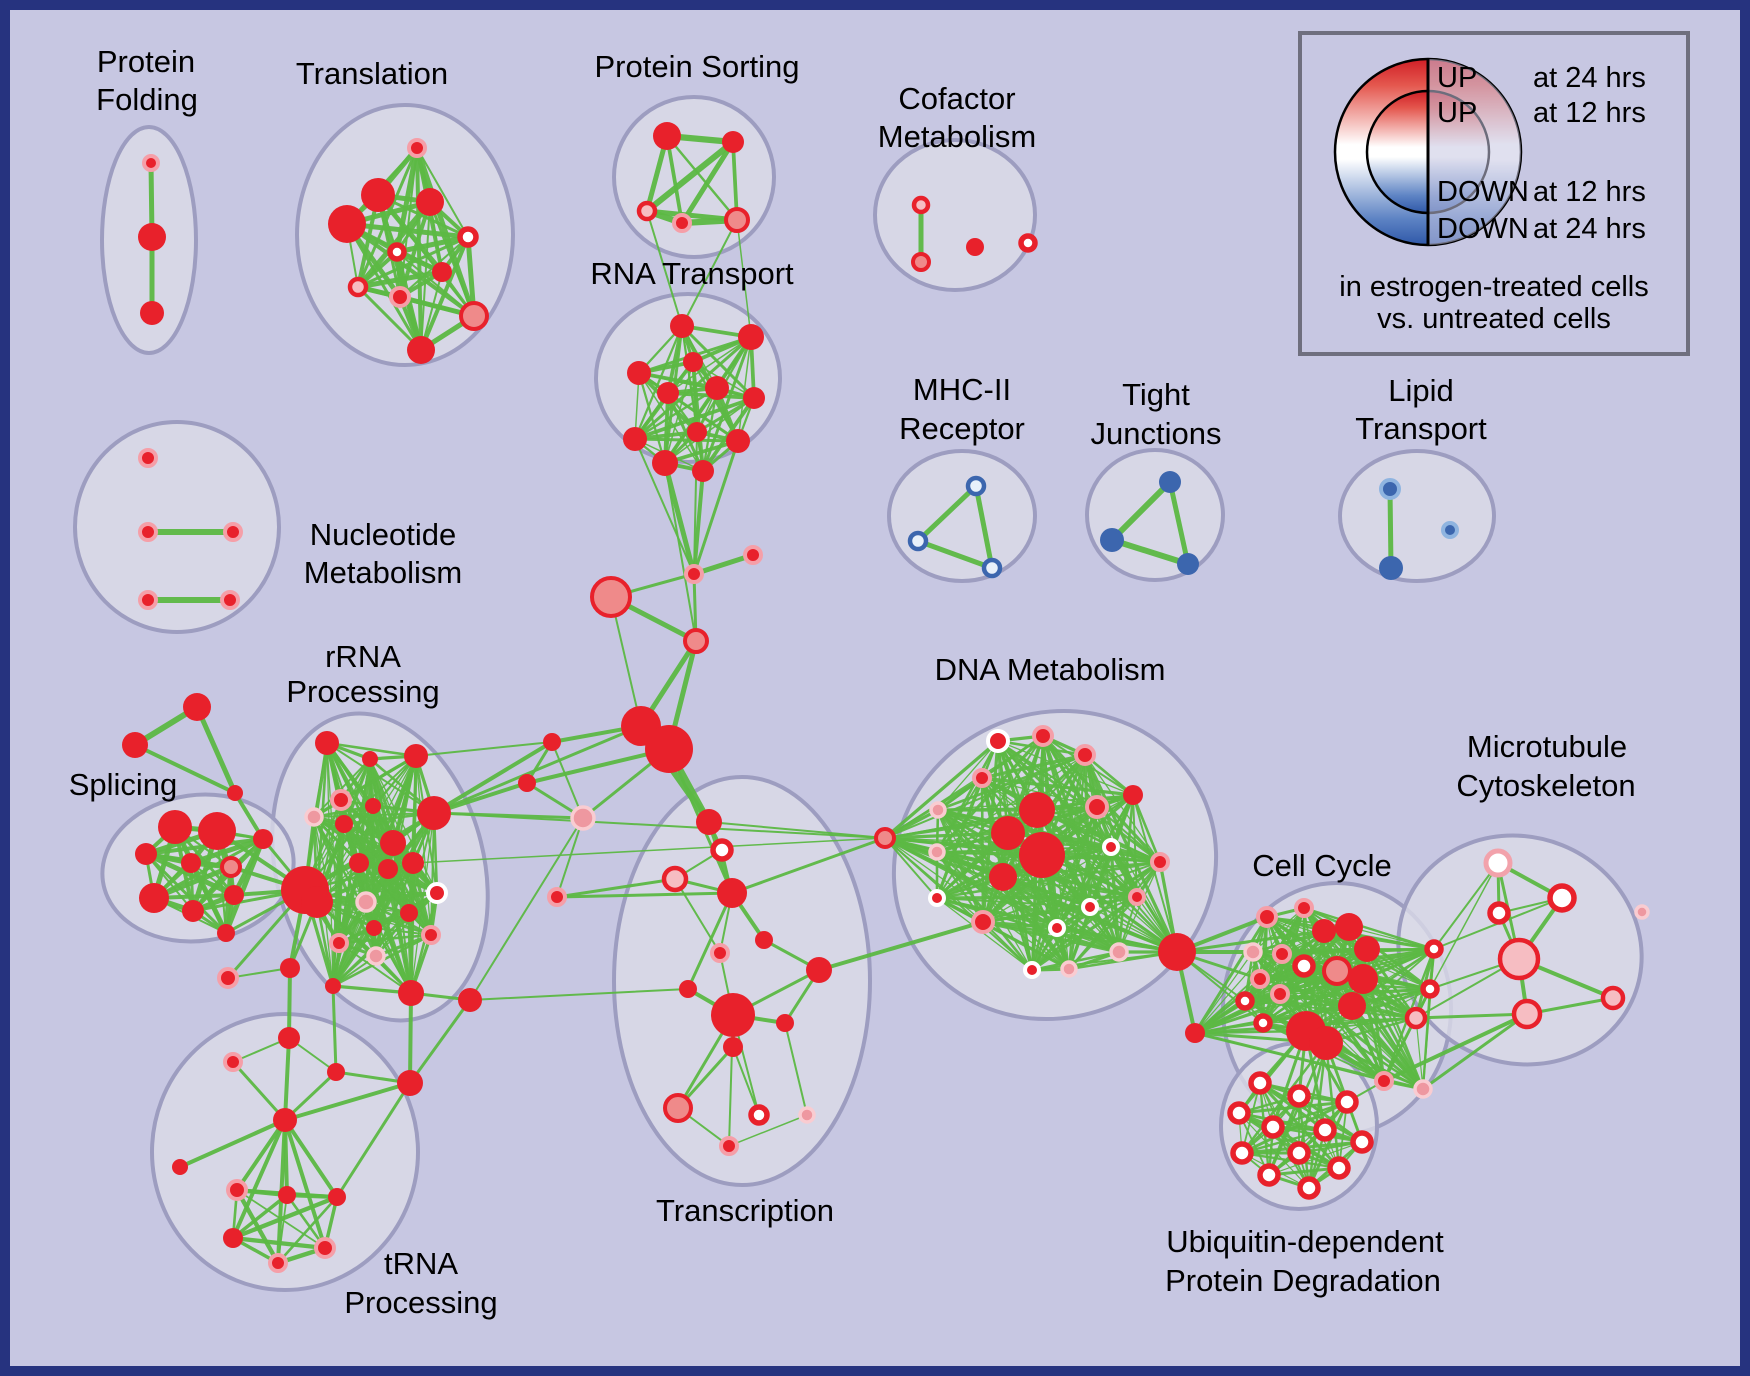 The image size is (1750, 1376). What do you see at coordinates (1457, 113) in the screenshot?
I see `legend-up-12-label: UP` at bounding box center [1457, 113].